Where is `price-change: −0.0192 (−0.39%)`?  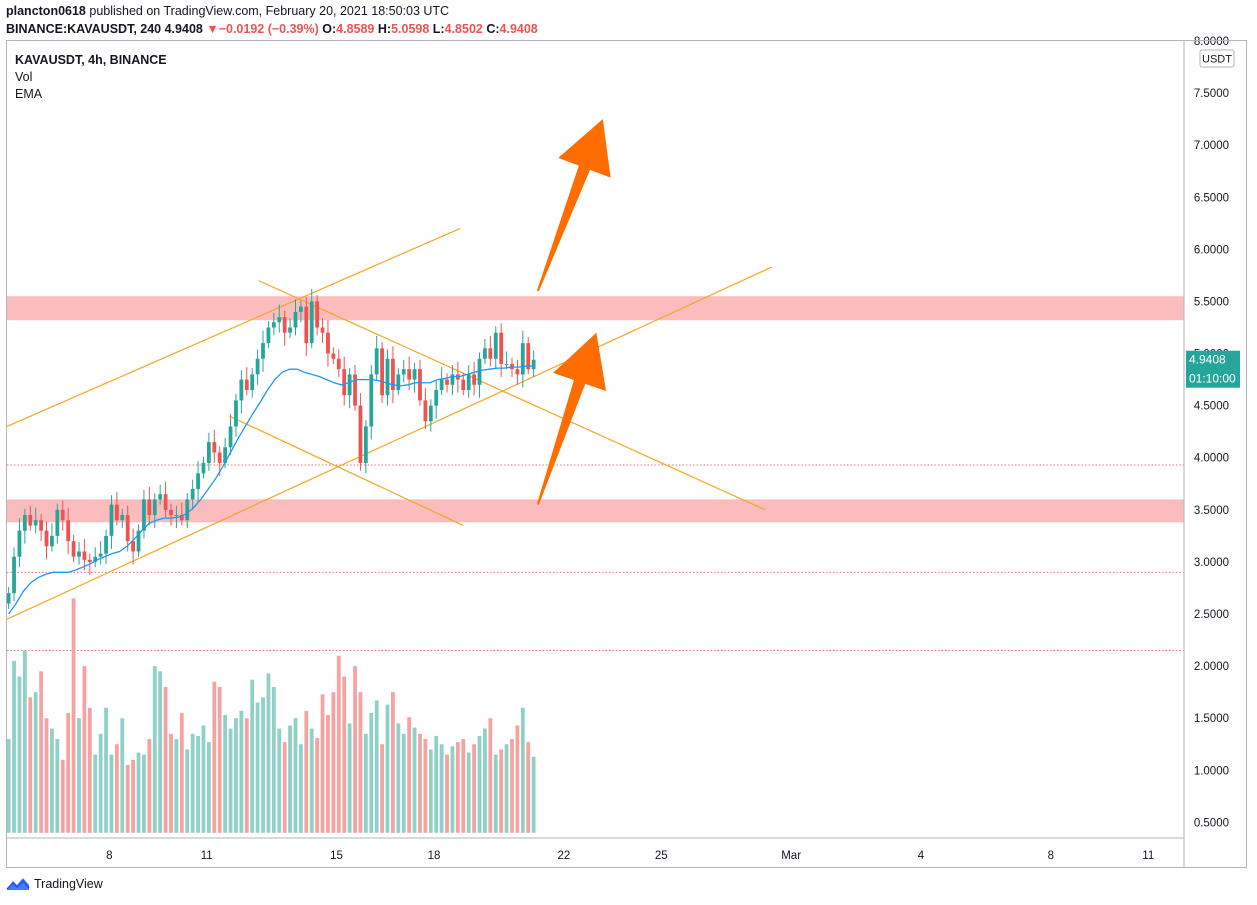 price-change: −0.0192 (−0.39%) is located at coordinates (268, 29).